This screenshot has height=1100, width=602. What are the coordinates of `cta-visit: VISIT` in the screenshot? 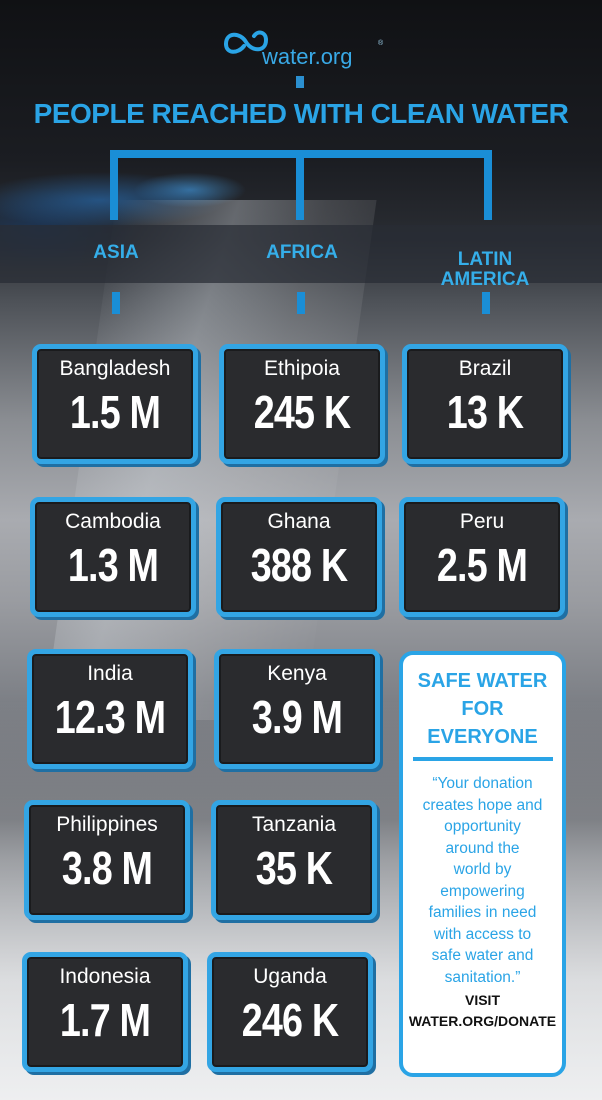 It's located at (482, 1000).